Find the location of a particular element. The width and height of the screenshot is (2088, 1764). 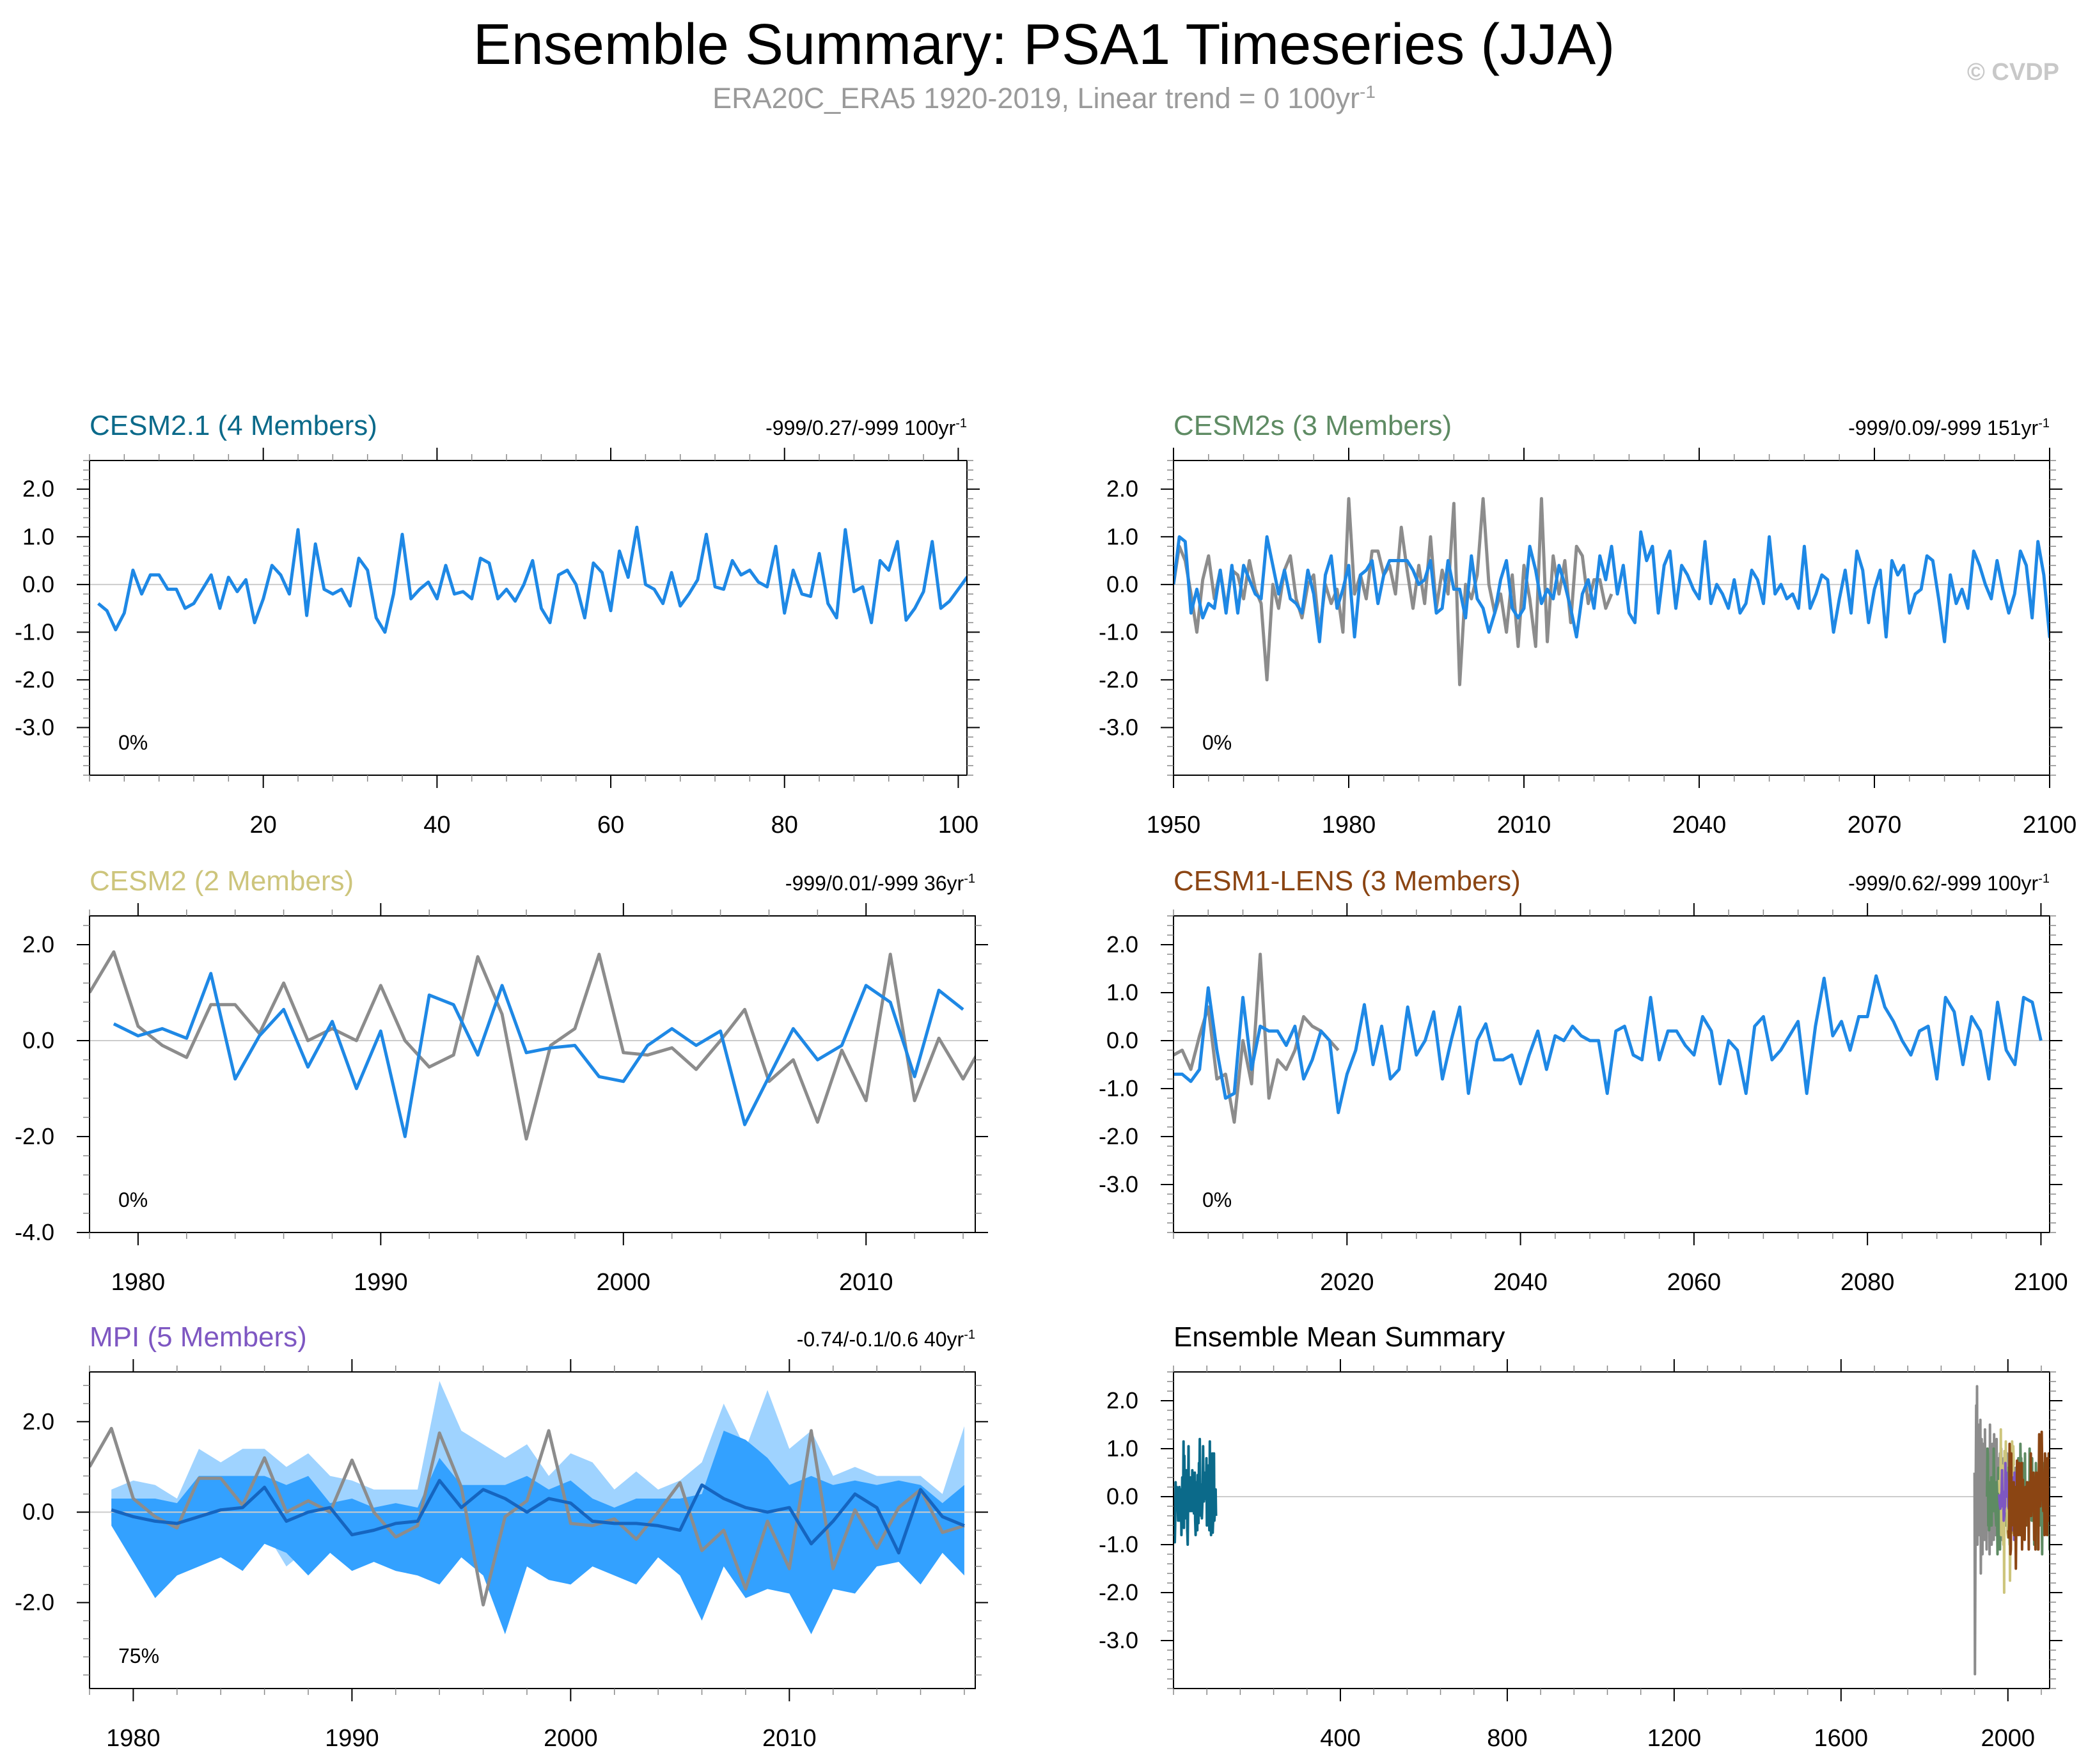

x-tick-label: 80 is located at coordinates (784, 825).